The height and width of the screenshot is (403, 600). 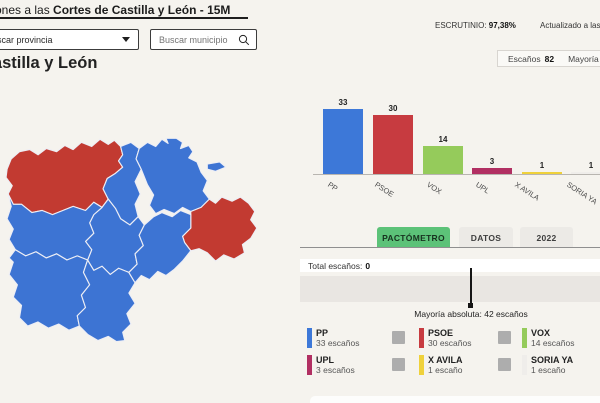 I want to click on legend-party-name: UPL, so click(x=325, y=360).